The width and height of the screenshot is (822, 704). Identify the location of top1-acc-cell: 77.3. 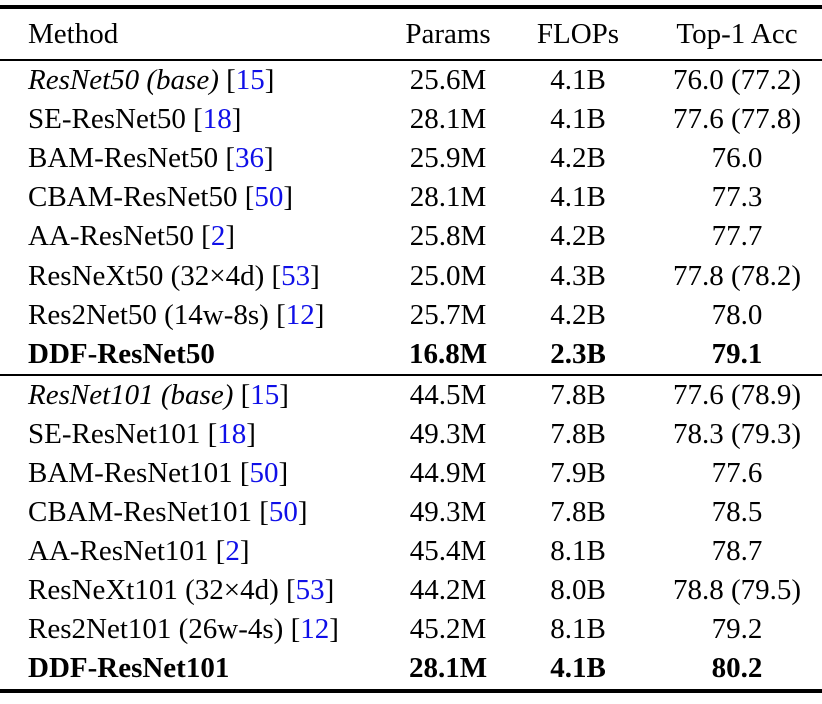
(737, 197).